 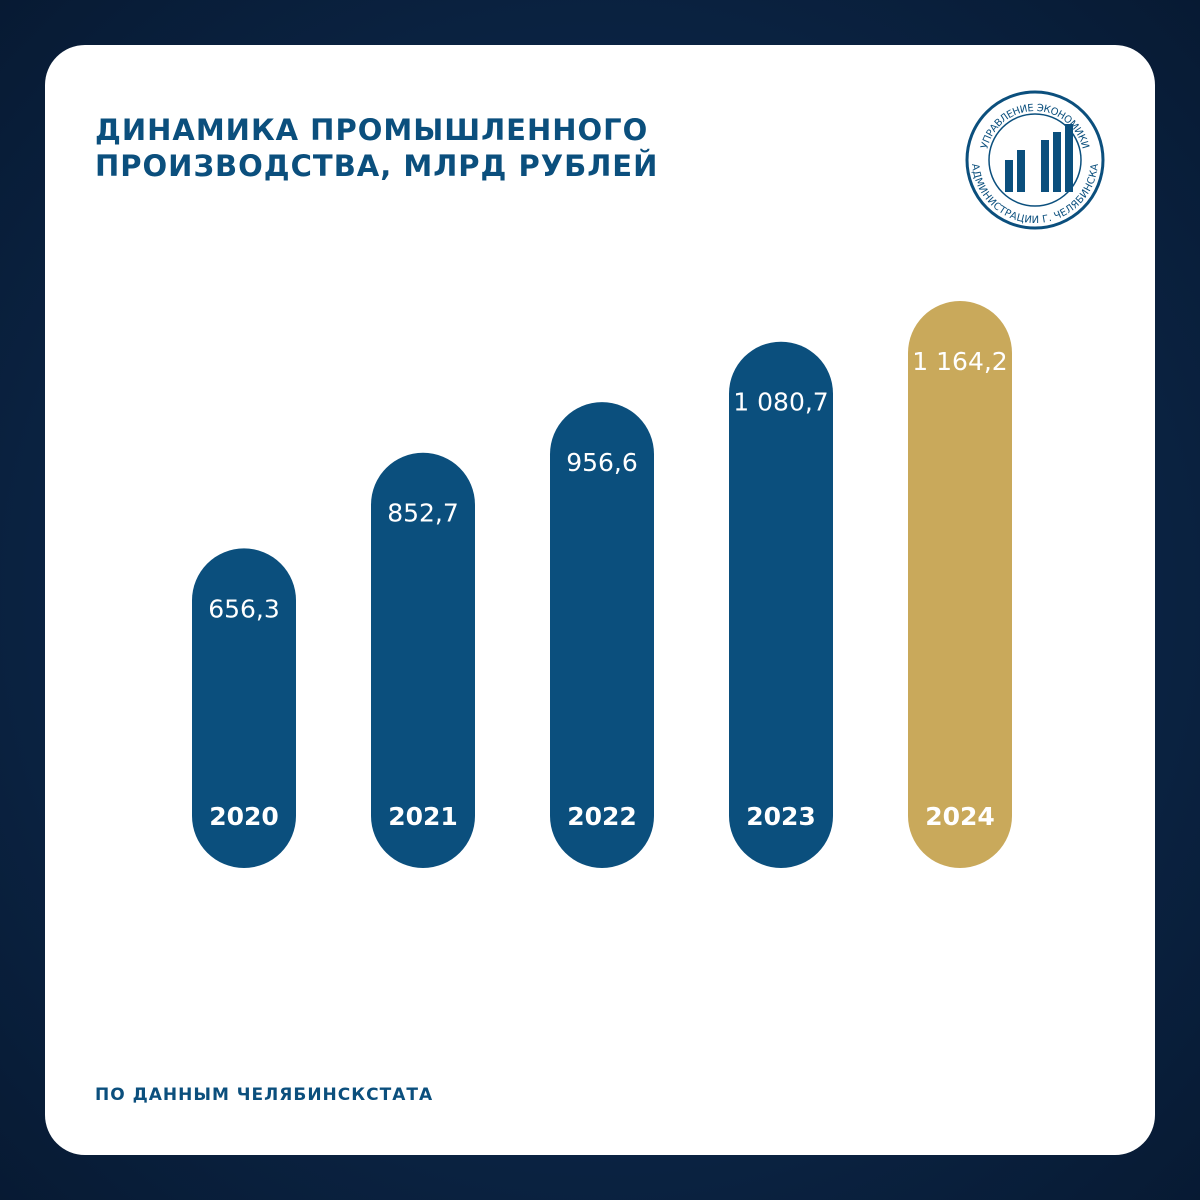 I want to click on logo-bottom-text: АДМИНИСТРАЦИИ Г. ЧЕЛЯБИНСКА, so click(x=1035, y=194).